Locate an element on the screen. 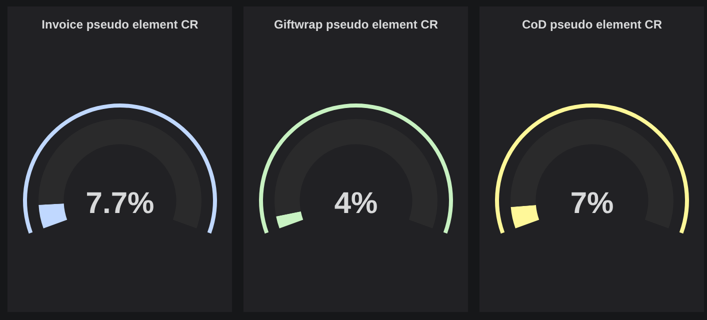  text: 4% is located at coordinates (356, 203).